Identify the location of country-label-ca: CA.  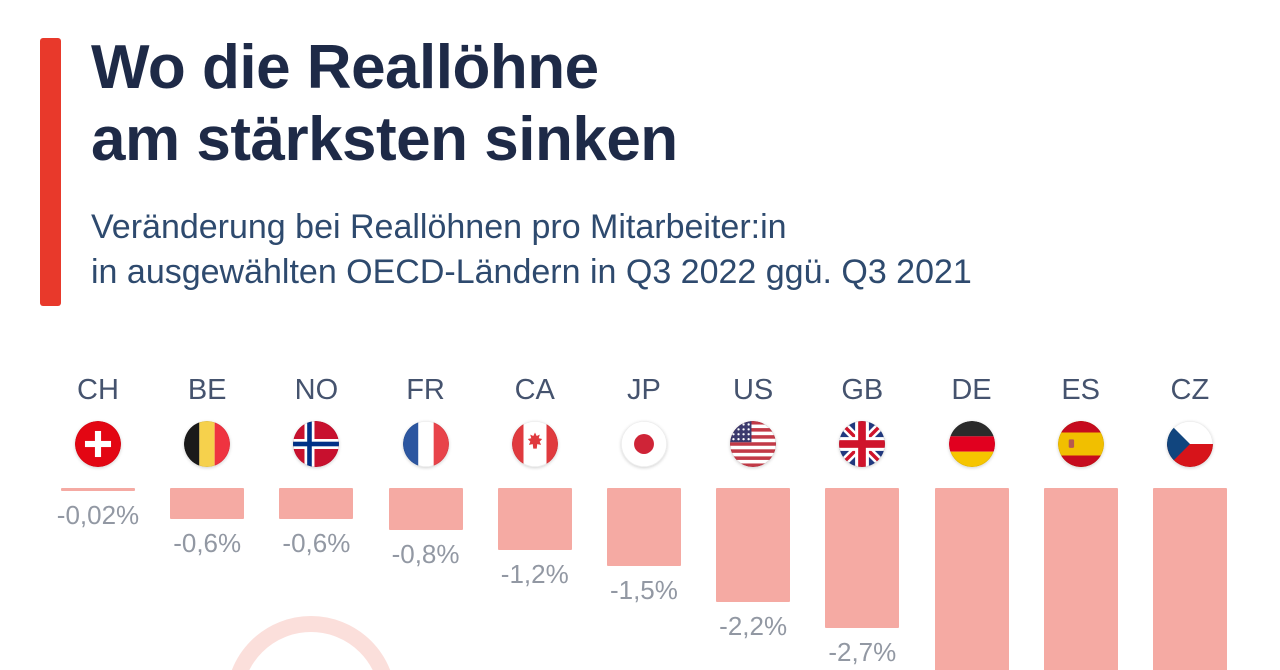
(534, 390).